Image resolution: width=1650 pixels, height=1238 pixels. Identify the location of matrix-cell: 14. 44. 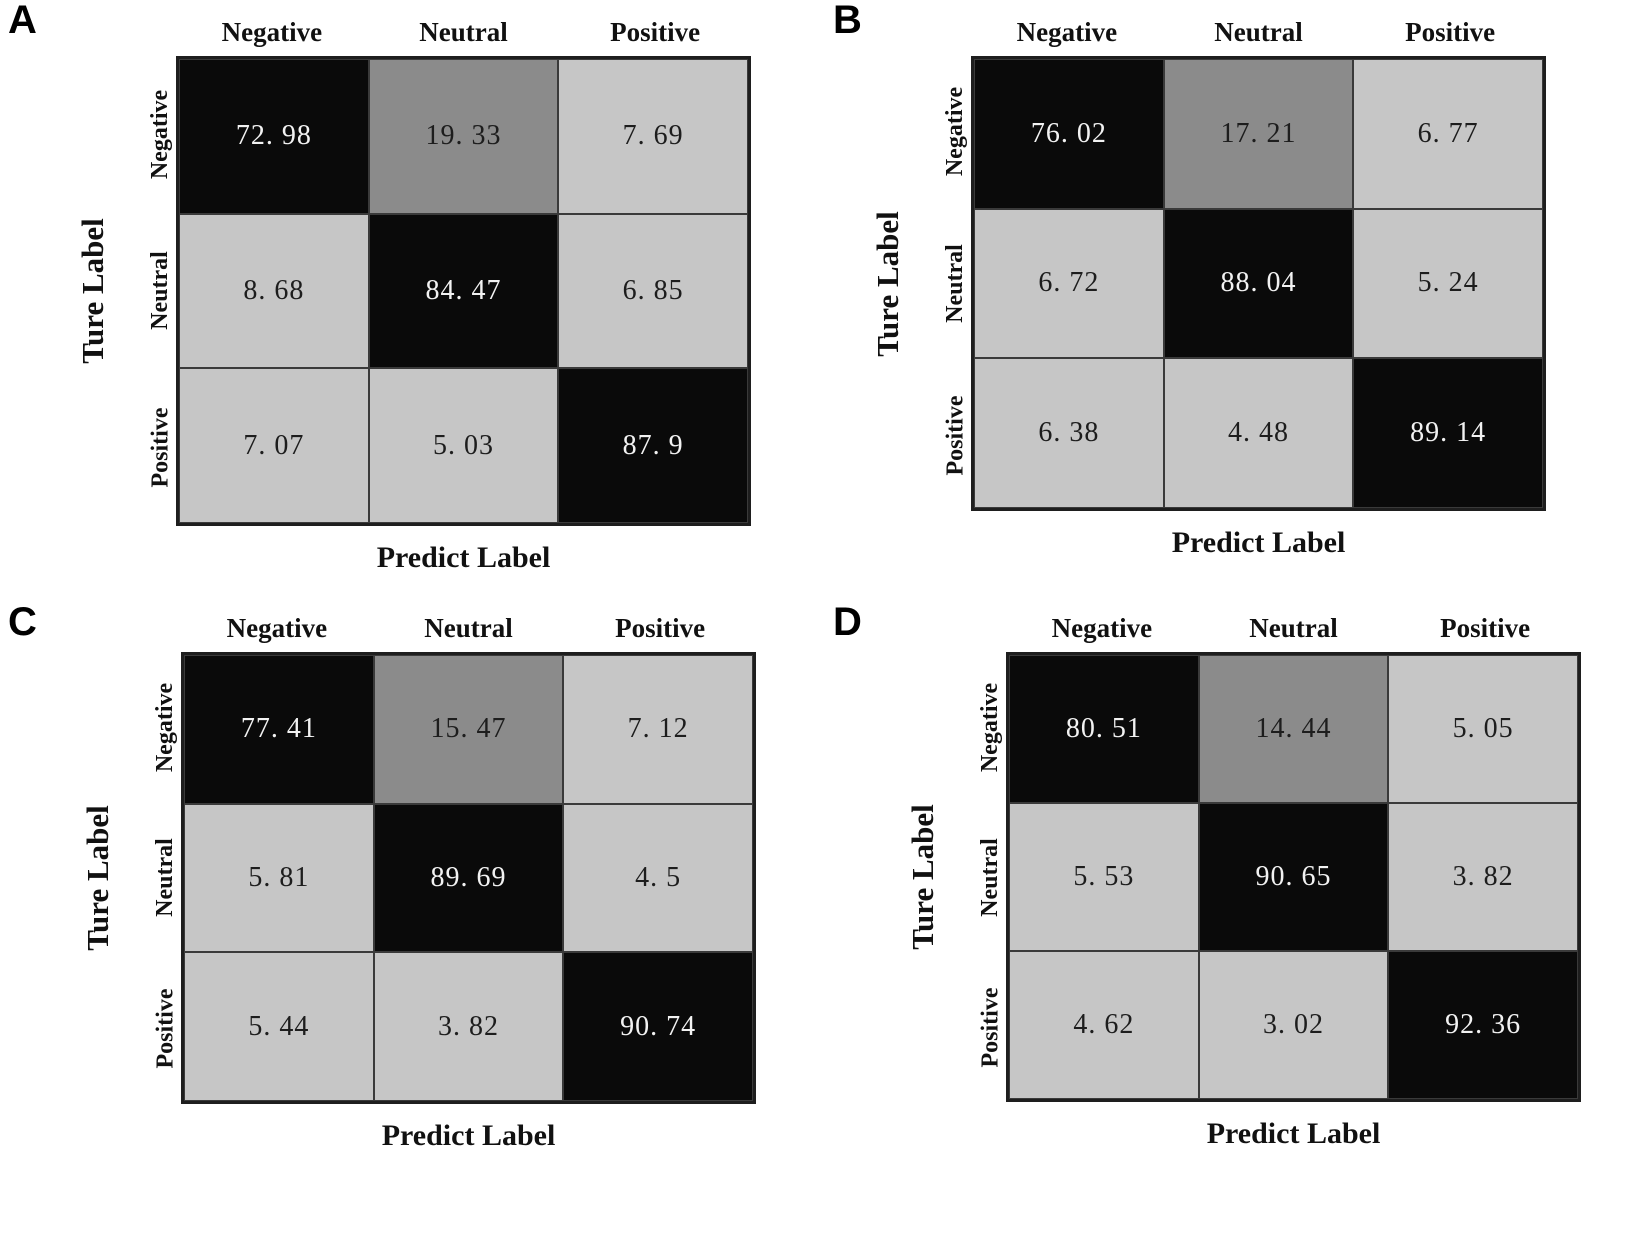
(1293, 729).